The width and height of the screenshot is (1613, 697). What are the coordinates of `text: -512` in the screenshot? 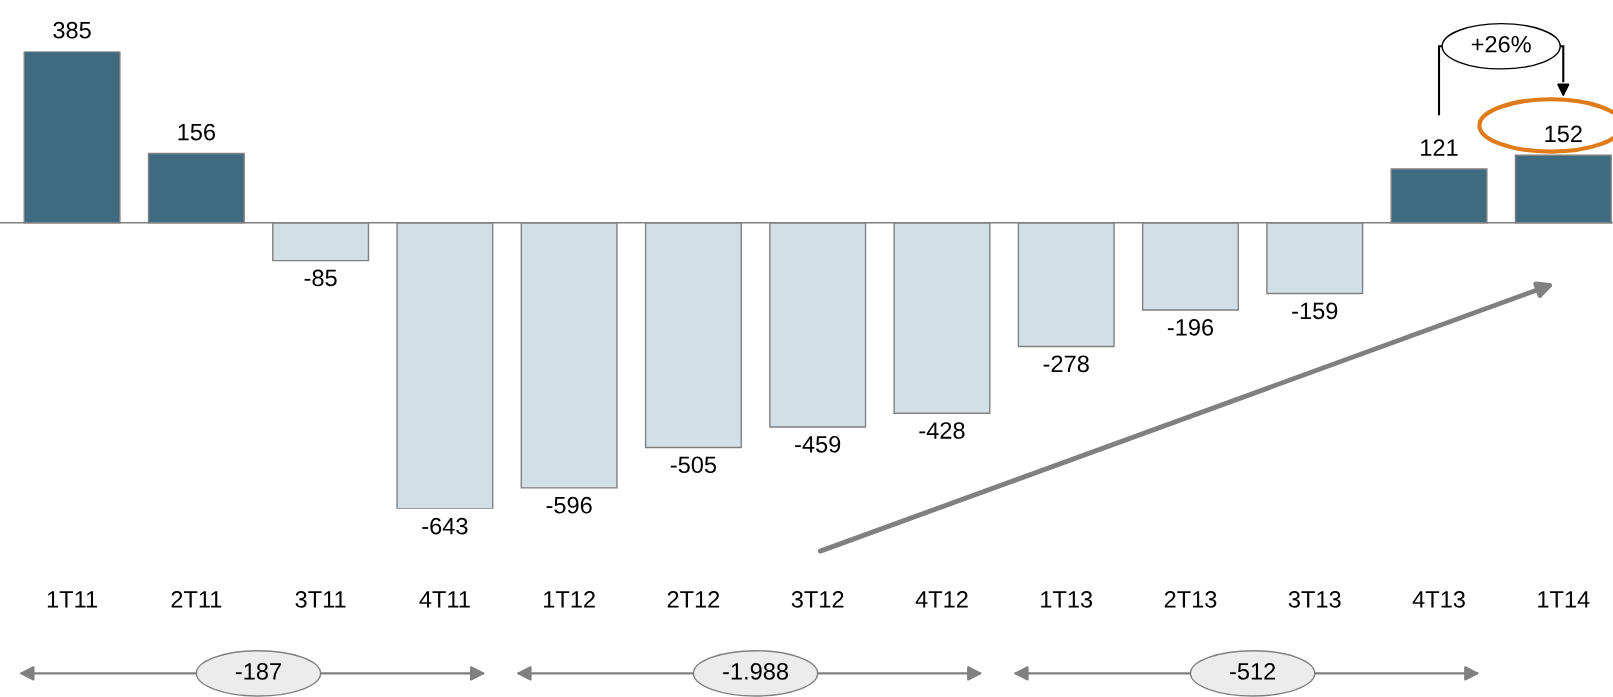 It's located at (1253, 671).